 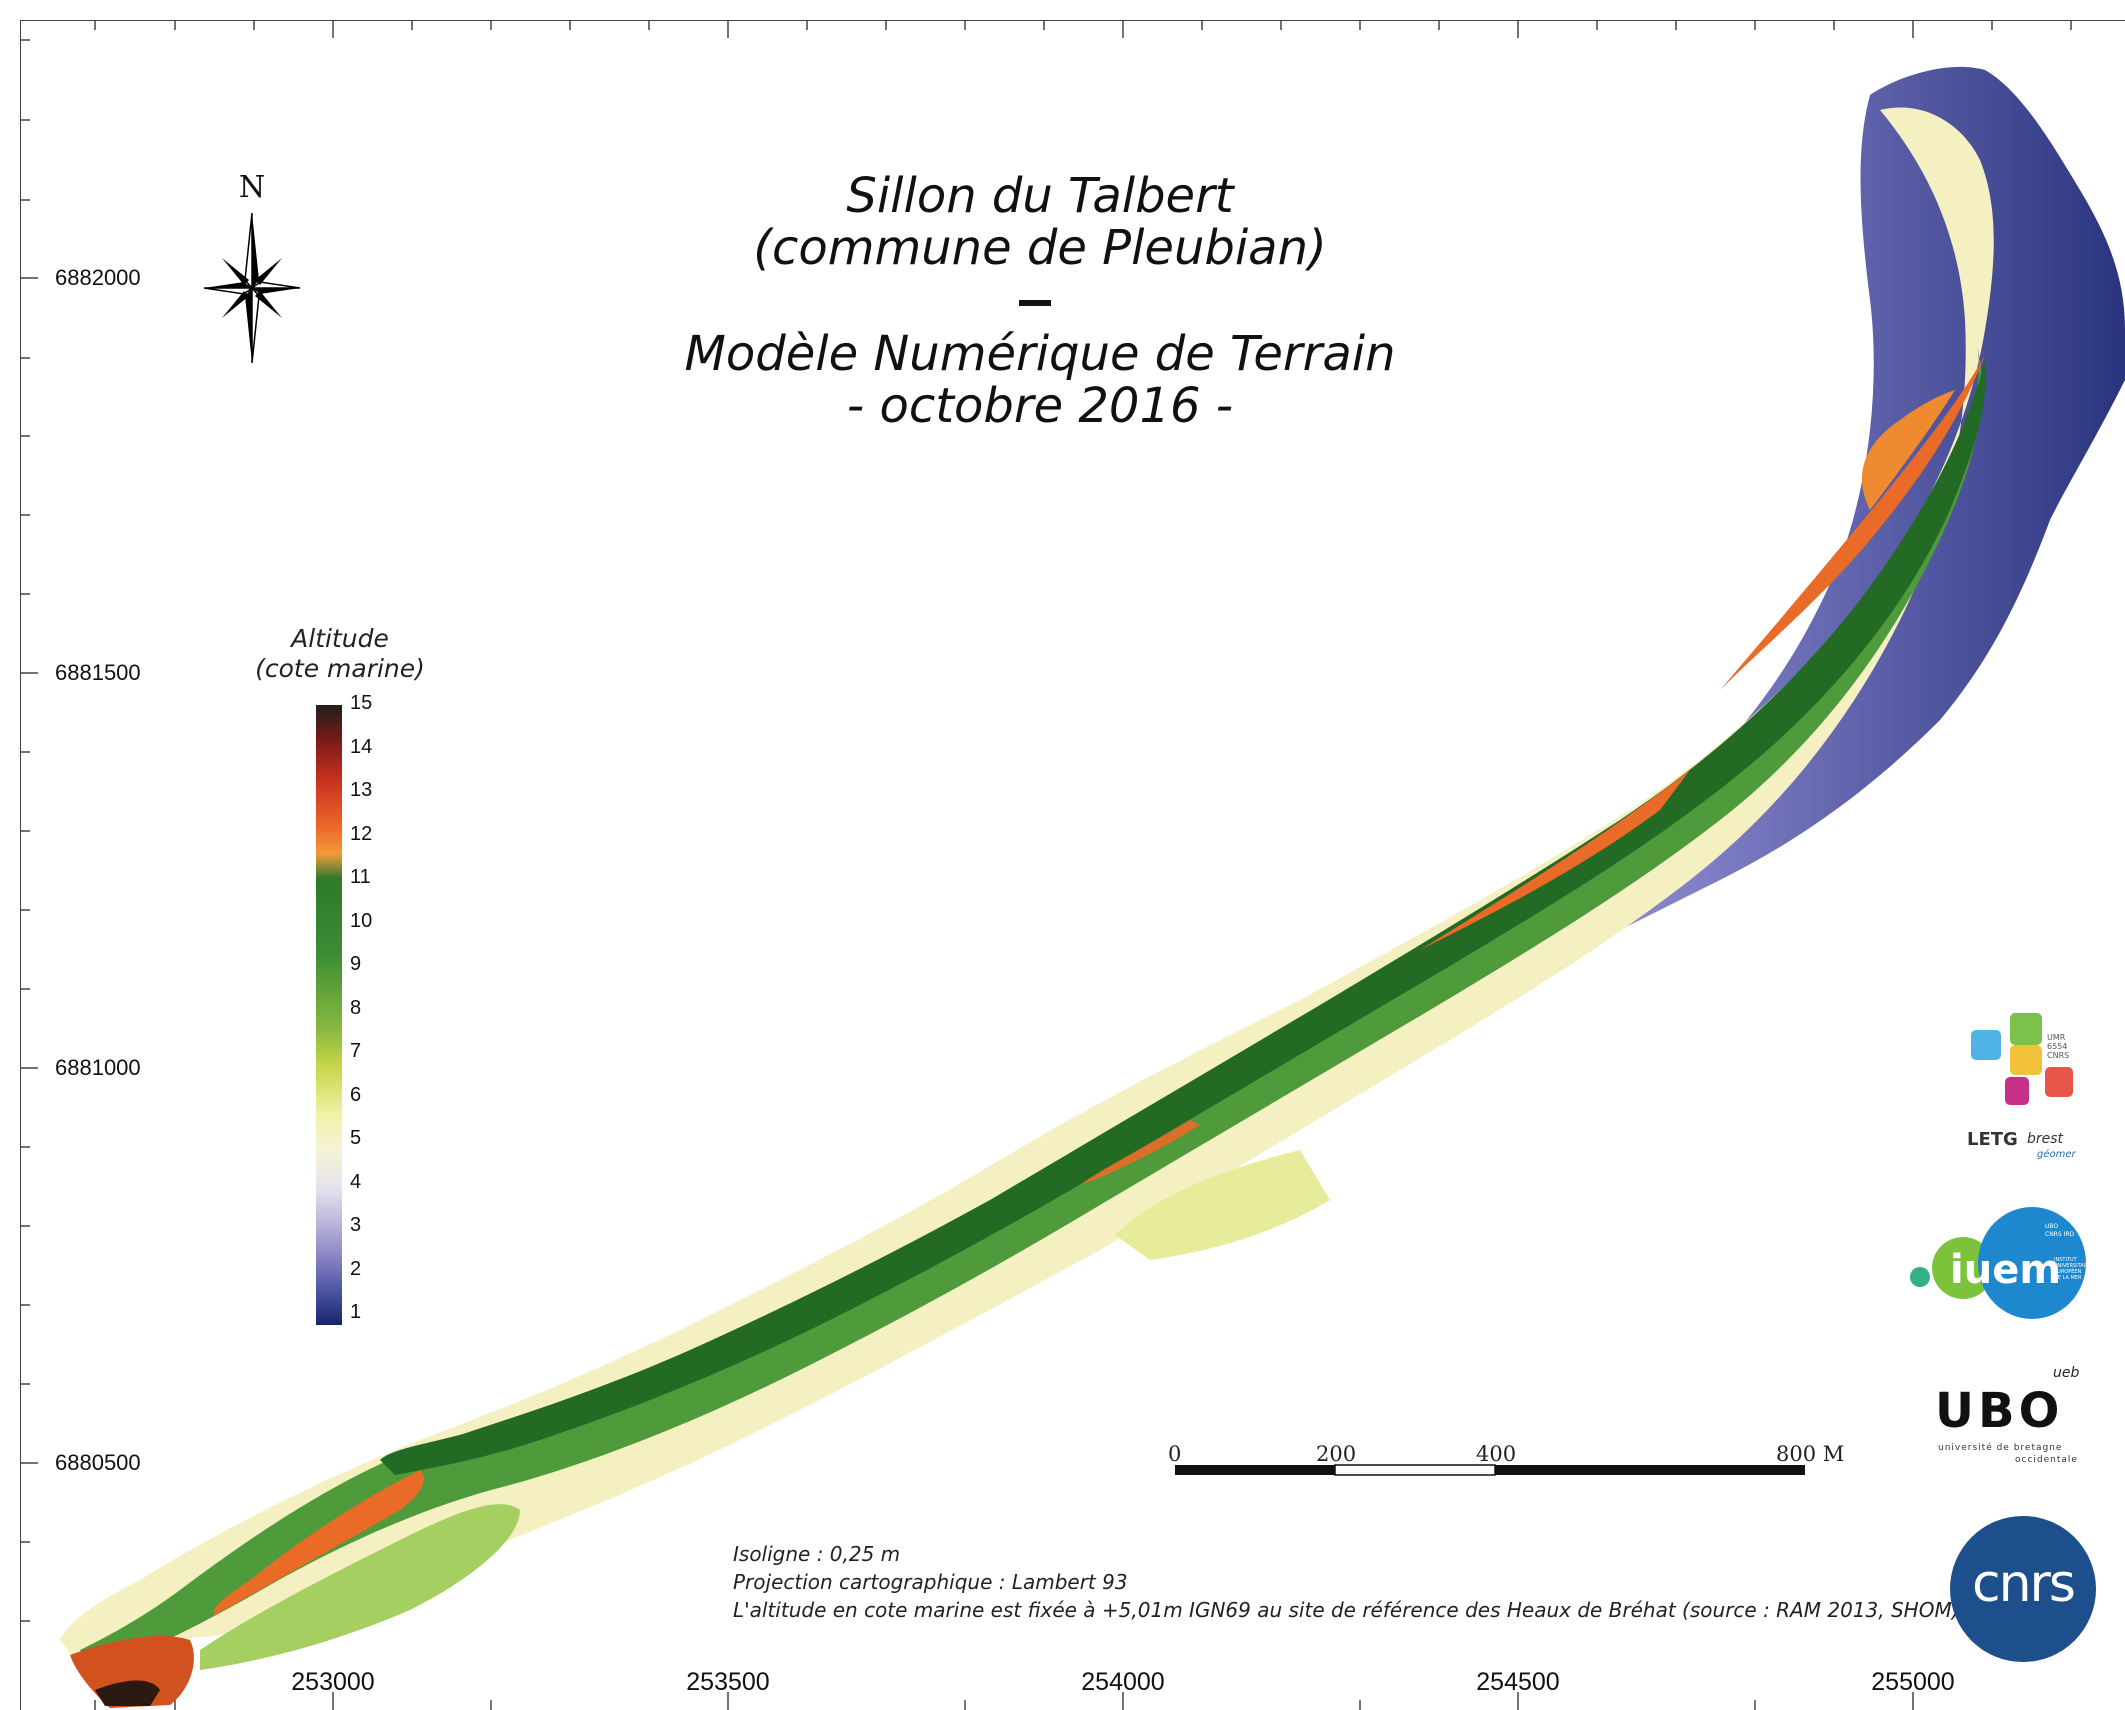 What do you see at coordinates (2058, 1046) in the screenshot?
I see `letg-umr-label: UMR 6554 CNRS` at bounding box center [2058, 1046].